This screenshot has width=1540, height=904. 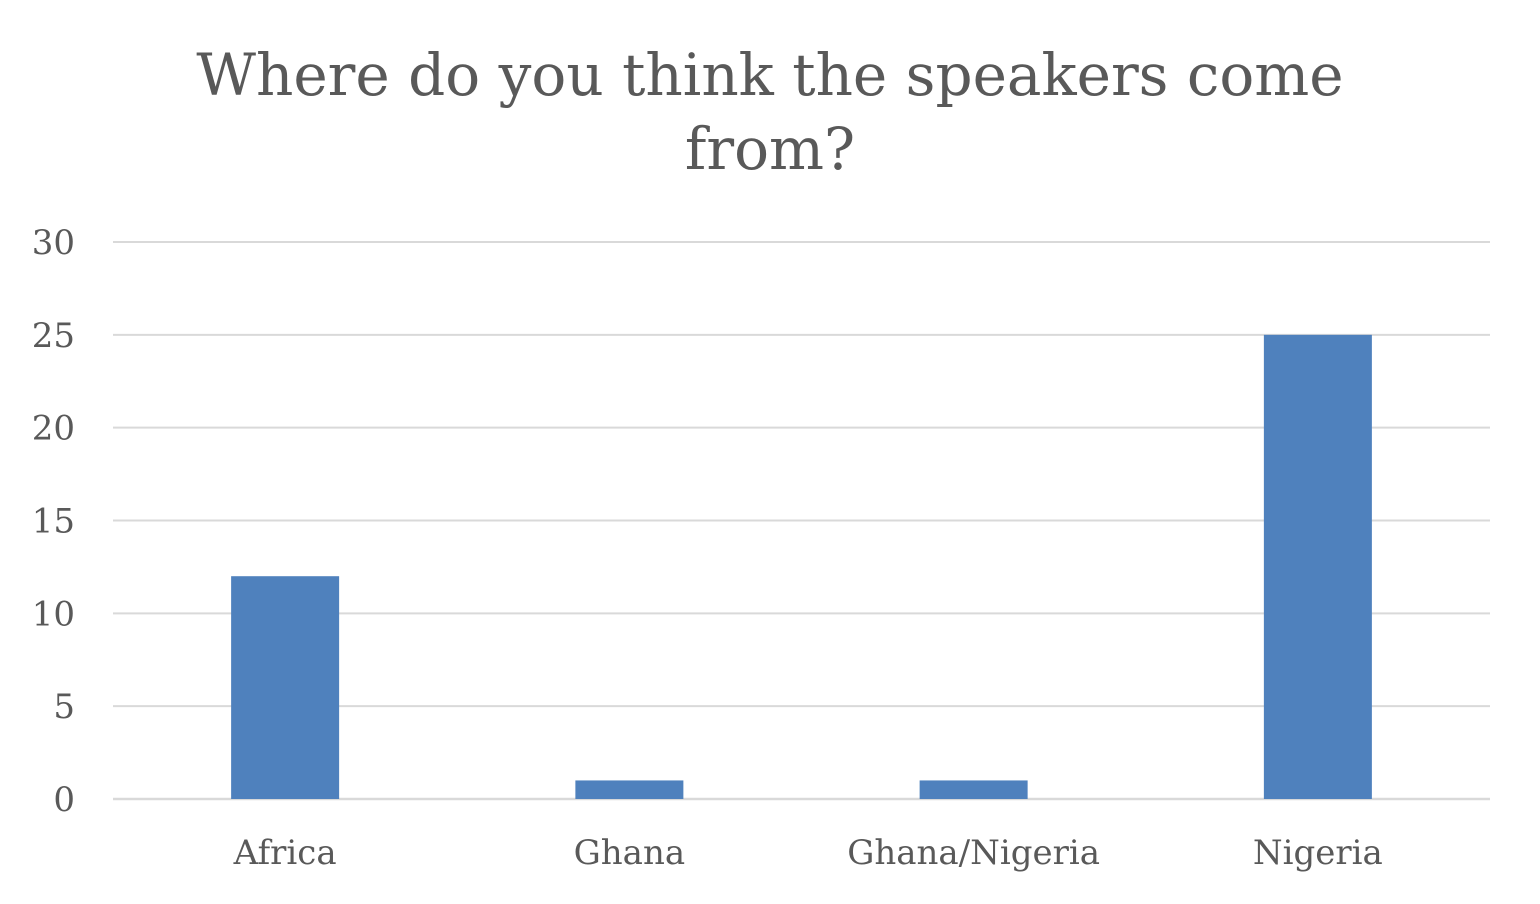 What do you see at coordinates (1317, 566) in the screenshot?
I see `bar-nigeria` at bounding box center [1317, 566].